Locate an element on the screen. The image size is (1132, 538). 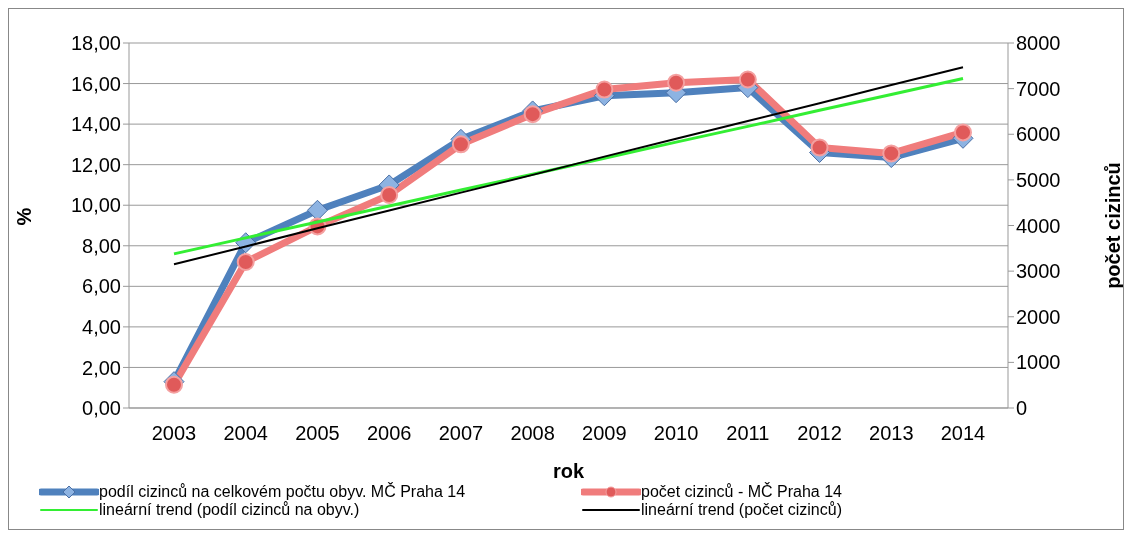
y-tick-label: 12,00 is located at coordinates (95, 164).